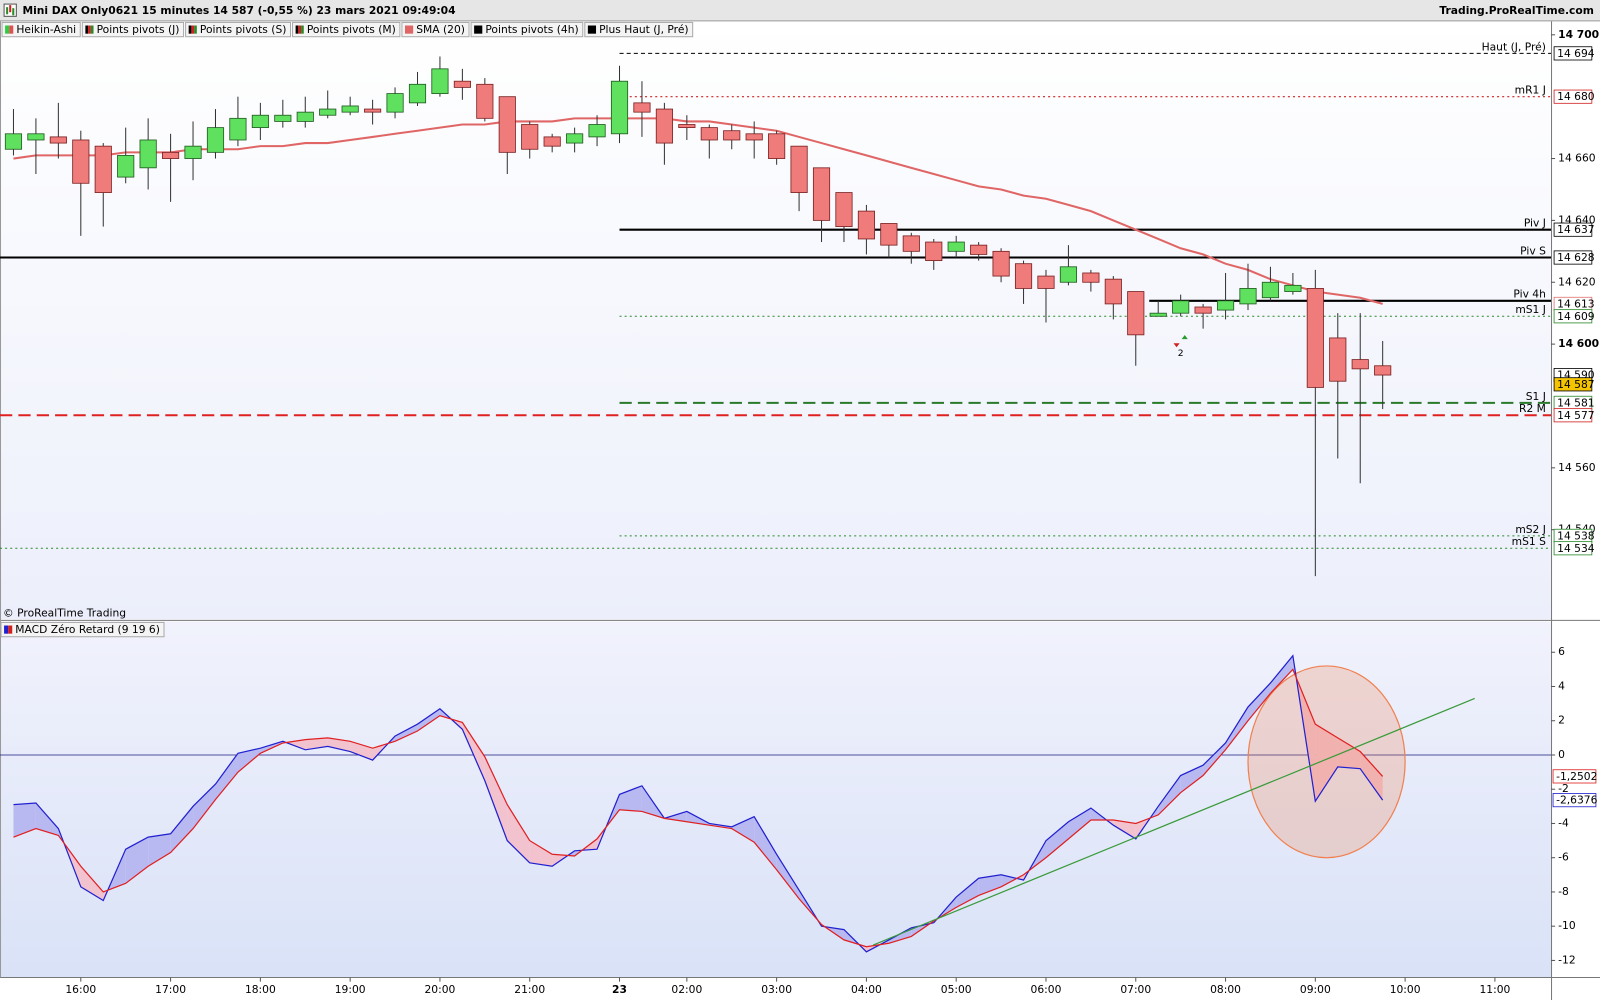 The image size is (1600, 1000). Describe the element at coordinates (1530, 90) in the screenshot. I see `pivot-label: mR1 J` at that location.